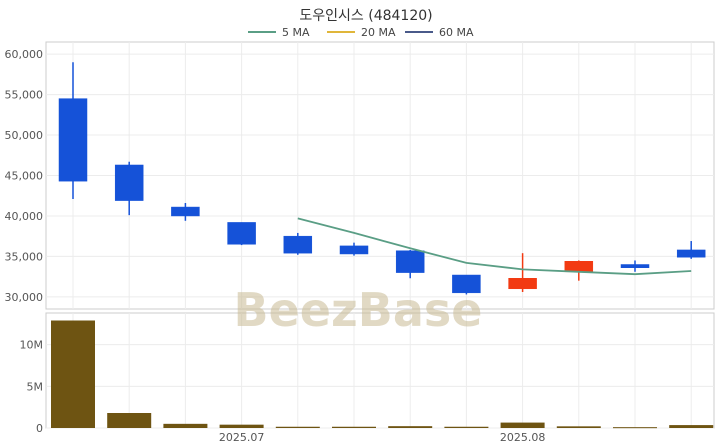  Describe the element at coordinates (456, 32) in the screenshot. I see `legend-label-ma60: 60 MA` at that location.